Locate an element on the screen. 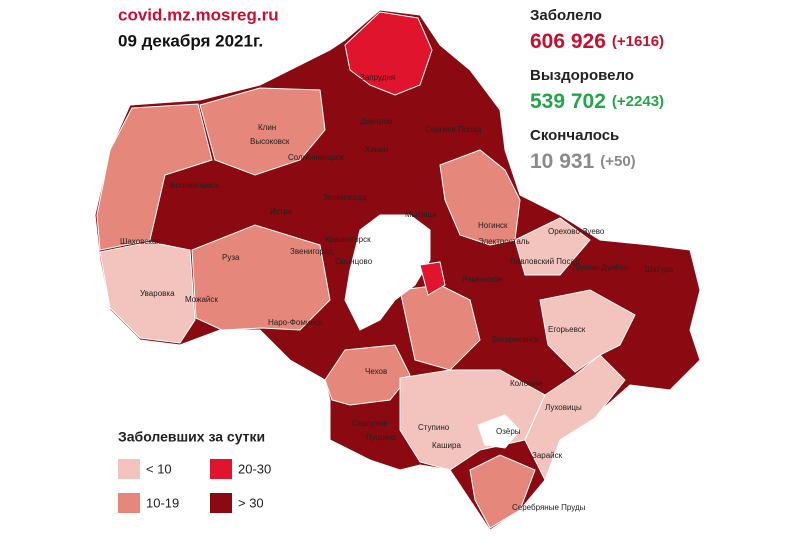 Image resolution: width=800 pixels, height=538 pixels. place-label: Раменское is located at coordinates (482, 279).